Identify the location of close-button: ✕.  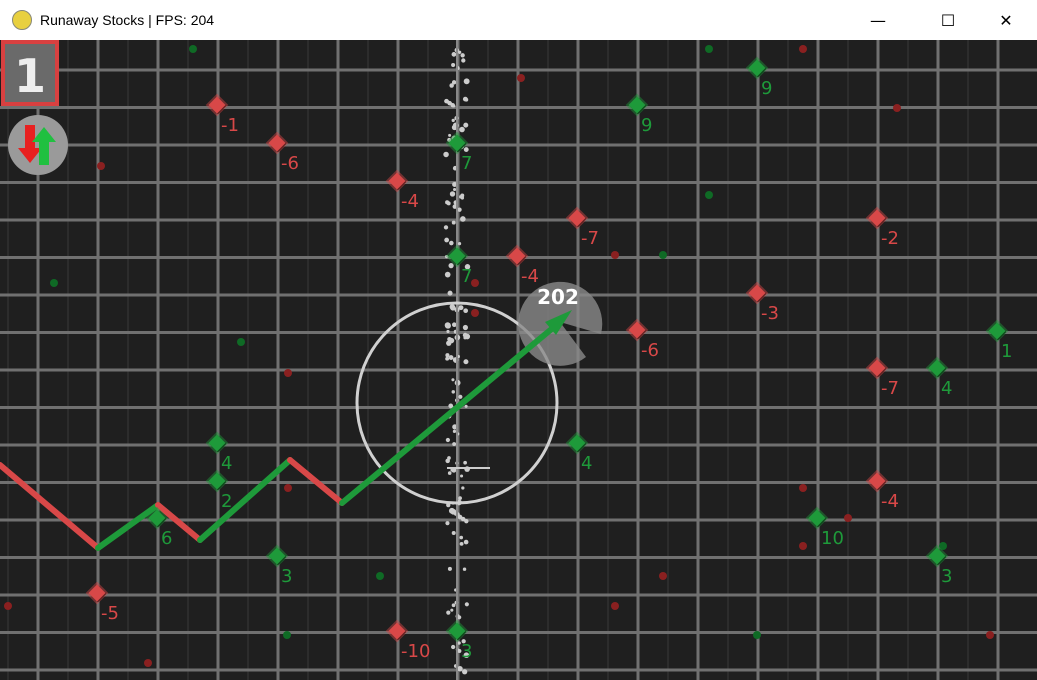
(1006, 20).